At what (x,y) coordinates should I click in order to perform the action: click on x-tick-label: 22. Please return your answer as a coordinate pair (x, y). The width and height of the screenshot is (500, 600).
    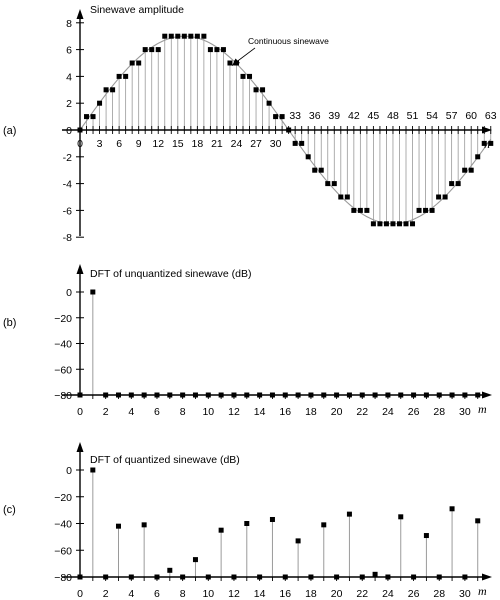
    Looking at the image, I should click on (362, 412).